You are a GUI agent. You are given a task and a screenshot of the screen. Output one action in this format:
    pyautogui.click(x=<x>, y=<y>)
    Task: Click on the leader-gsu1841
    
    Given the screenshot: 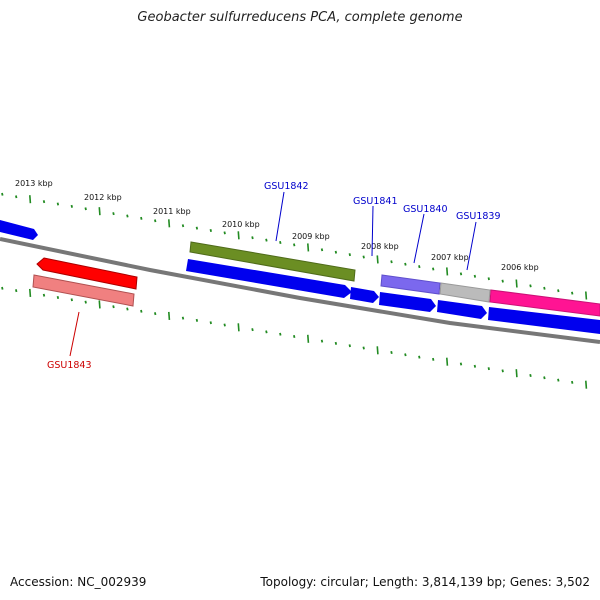 What is the action you would take?
    pyautogui.click(x=372, y=231)
    